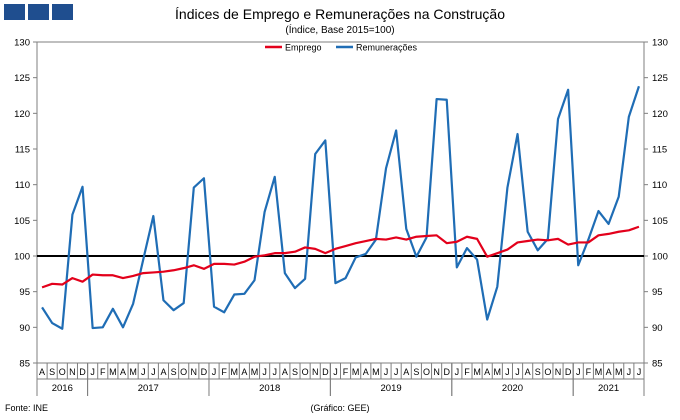  Describe the element at coordinates (22, 114) in the screenshot. I see `y-tick-label-left: 120` at that location.